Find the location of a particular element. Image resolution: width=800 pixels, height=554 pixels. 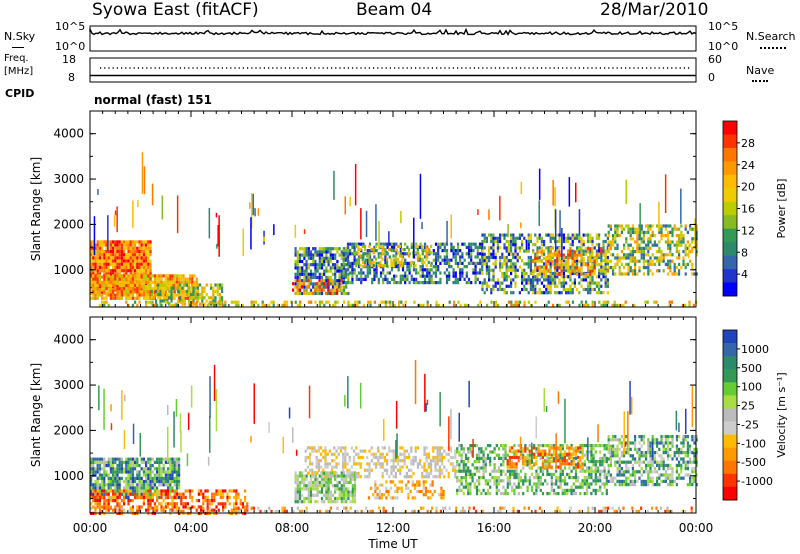

nsky-tick-bottom: 10^0 is located at coordinates (70, 46).